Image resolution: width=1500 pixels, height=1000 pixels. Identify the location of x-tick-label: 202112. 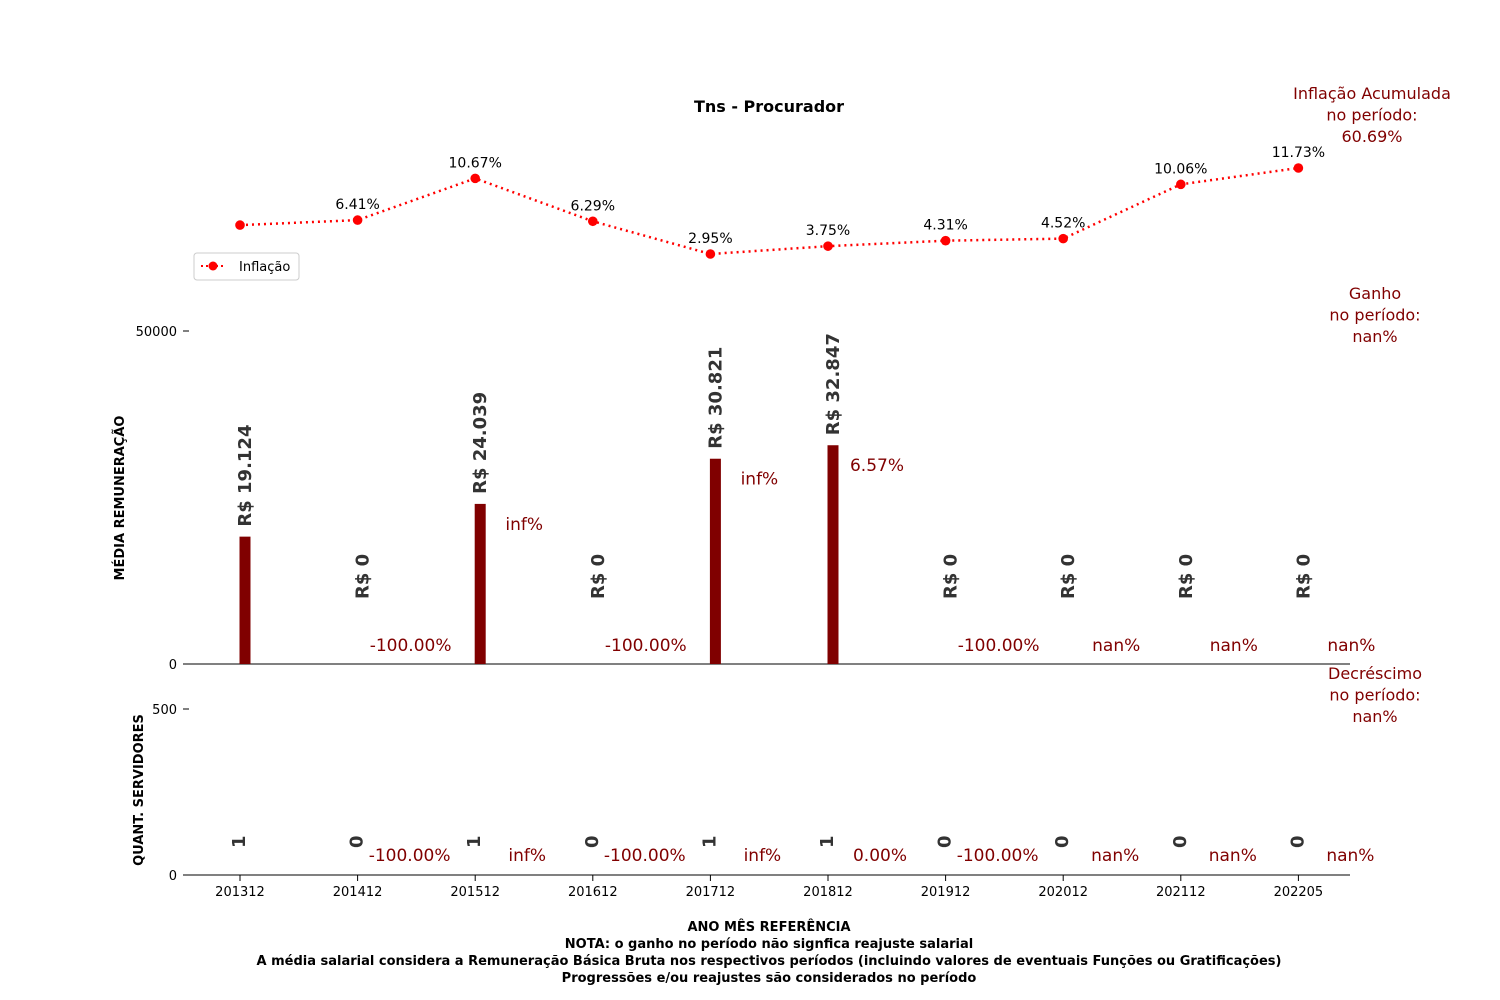
(1181, 892).